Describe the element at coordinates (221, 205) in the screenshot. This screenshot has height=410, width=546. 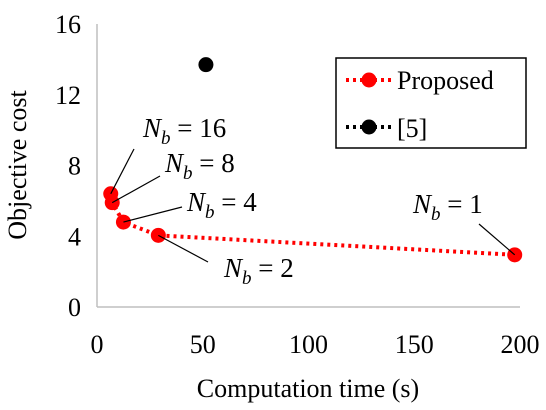
I see `annotation-label-2: Nb = 4` at that location.